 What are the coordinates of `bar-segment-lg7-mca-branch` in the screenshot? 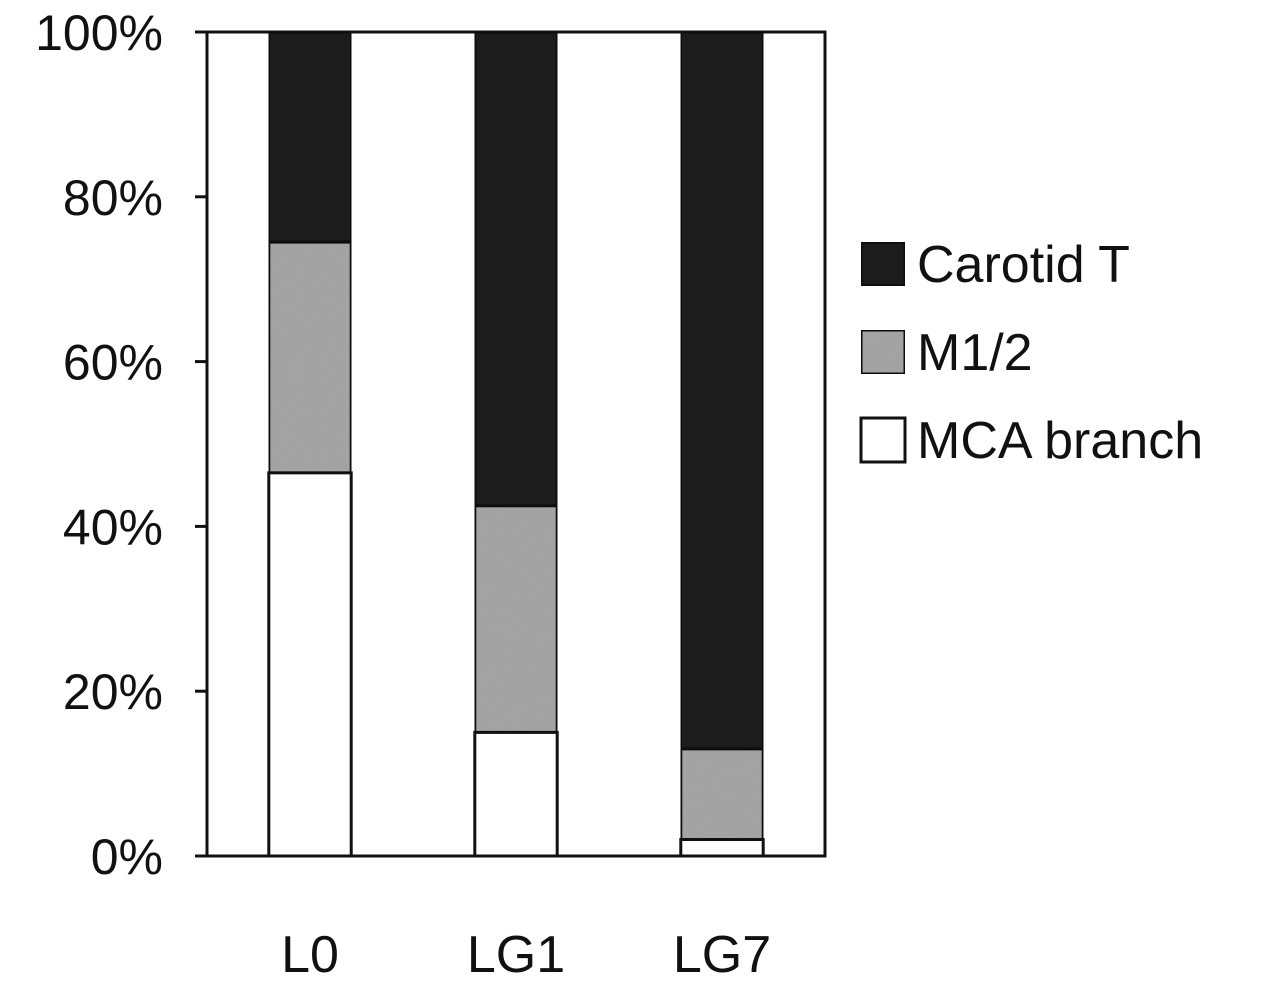 It's located at (722, 848).